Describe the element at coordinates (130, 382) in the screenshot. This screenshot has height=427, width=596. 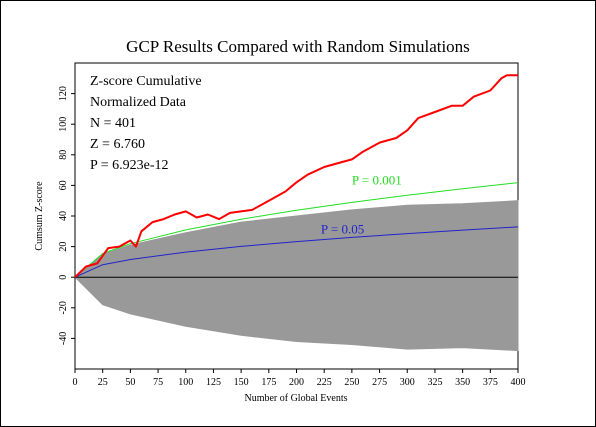
I see `x-tick-label: 50` at that location.